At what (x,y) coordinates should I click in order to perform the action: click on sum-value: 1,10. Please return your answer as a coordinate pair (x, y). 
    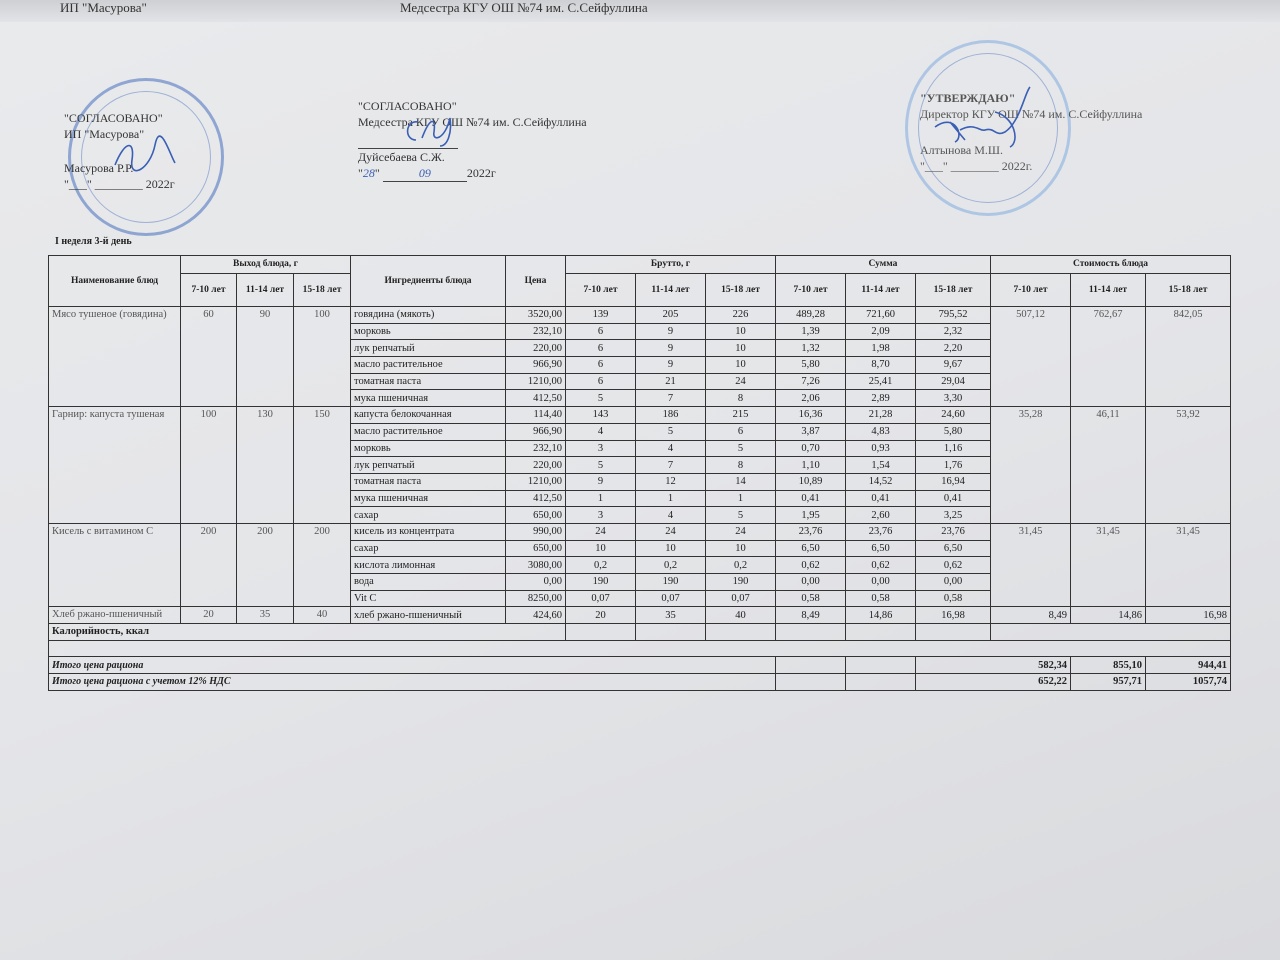
    Looking at the image, I should click on (810, 465).